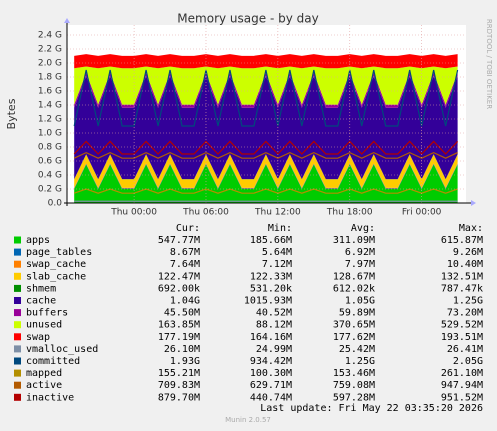  I want to click on legend-stat: 440.74M, so click(271, 397).